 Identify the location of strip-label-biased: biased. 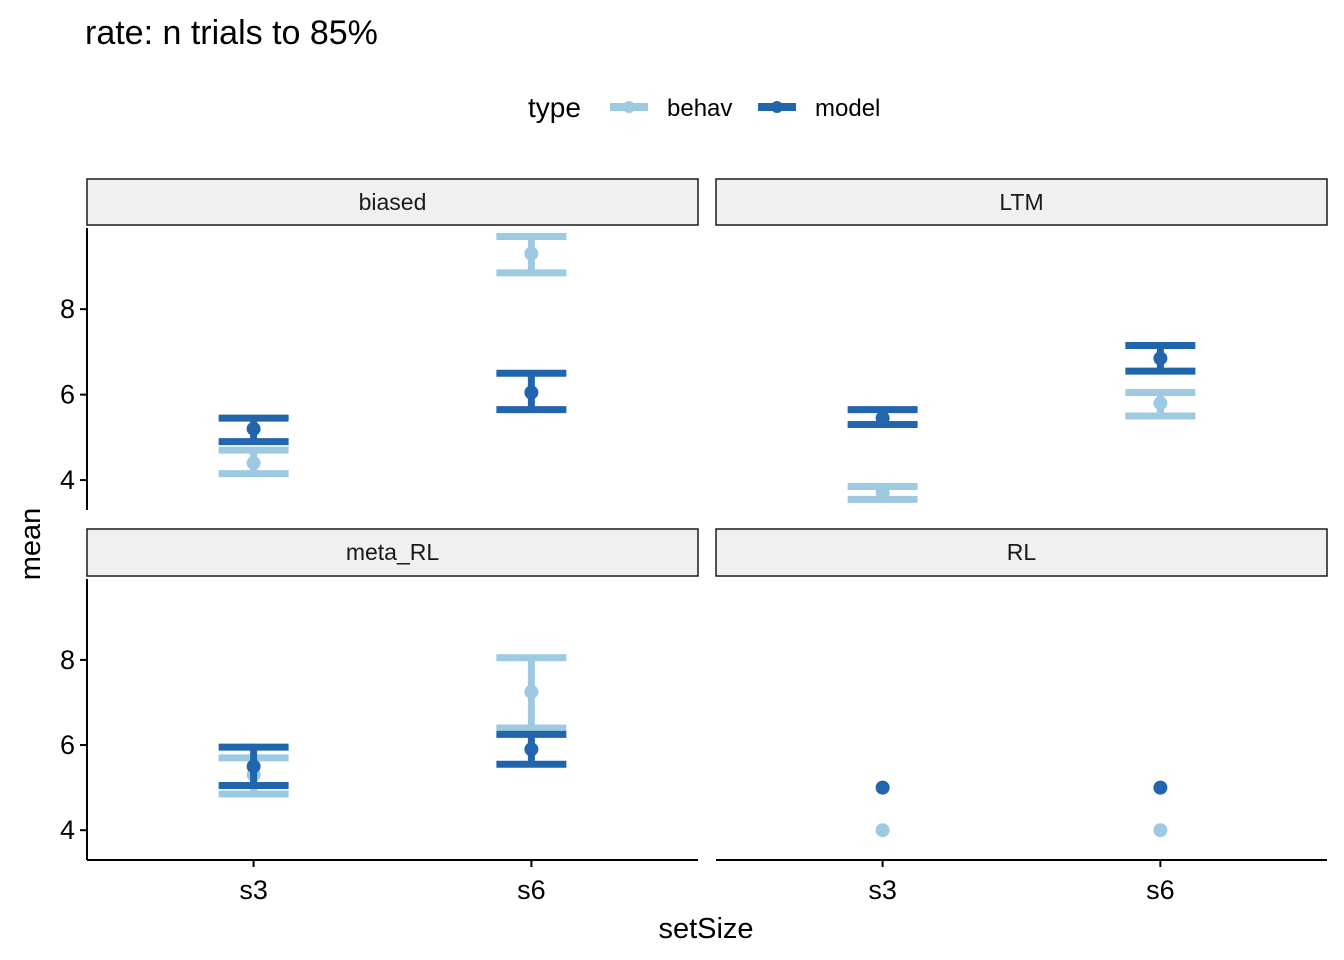
(393, 202).